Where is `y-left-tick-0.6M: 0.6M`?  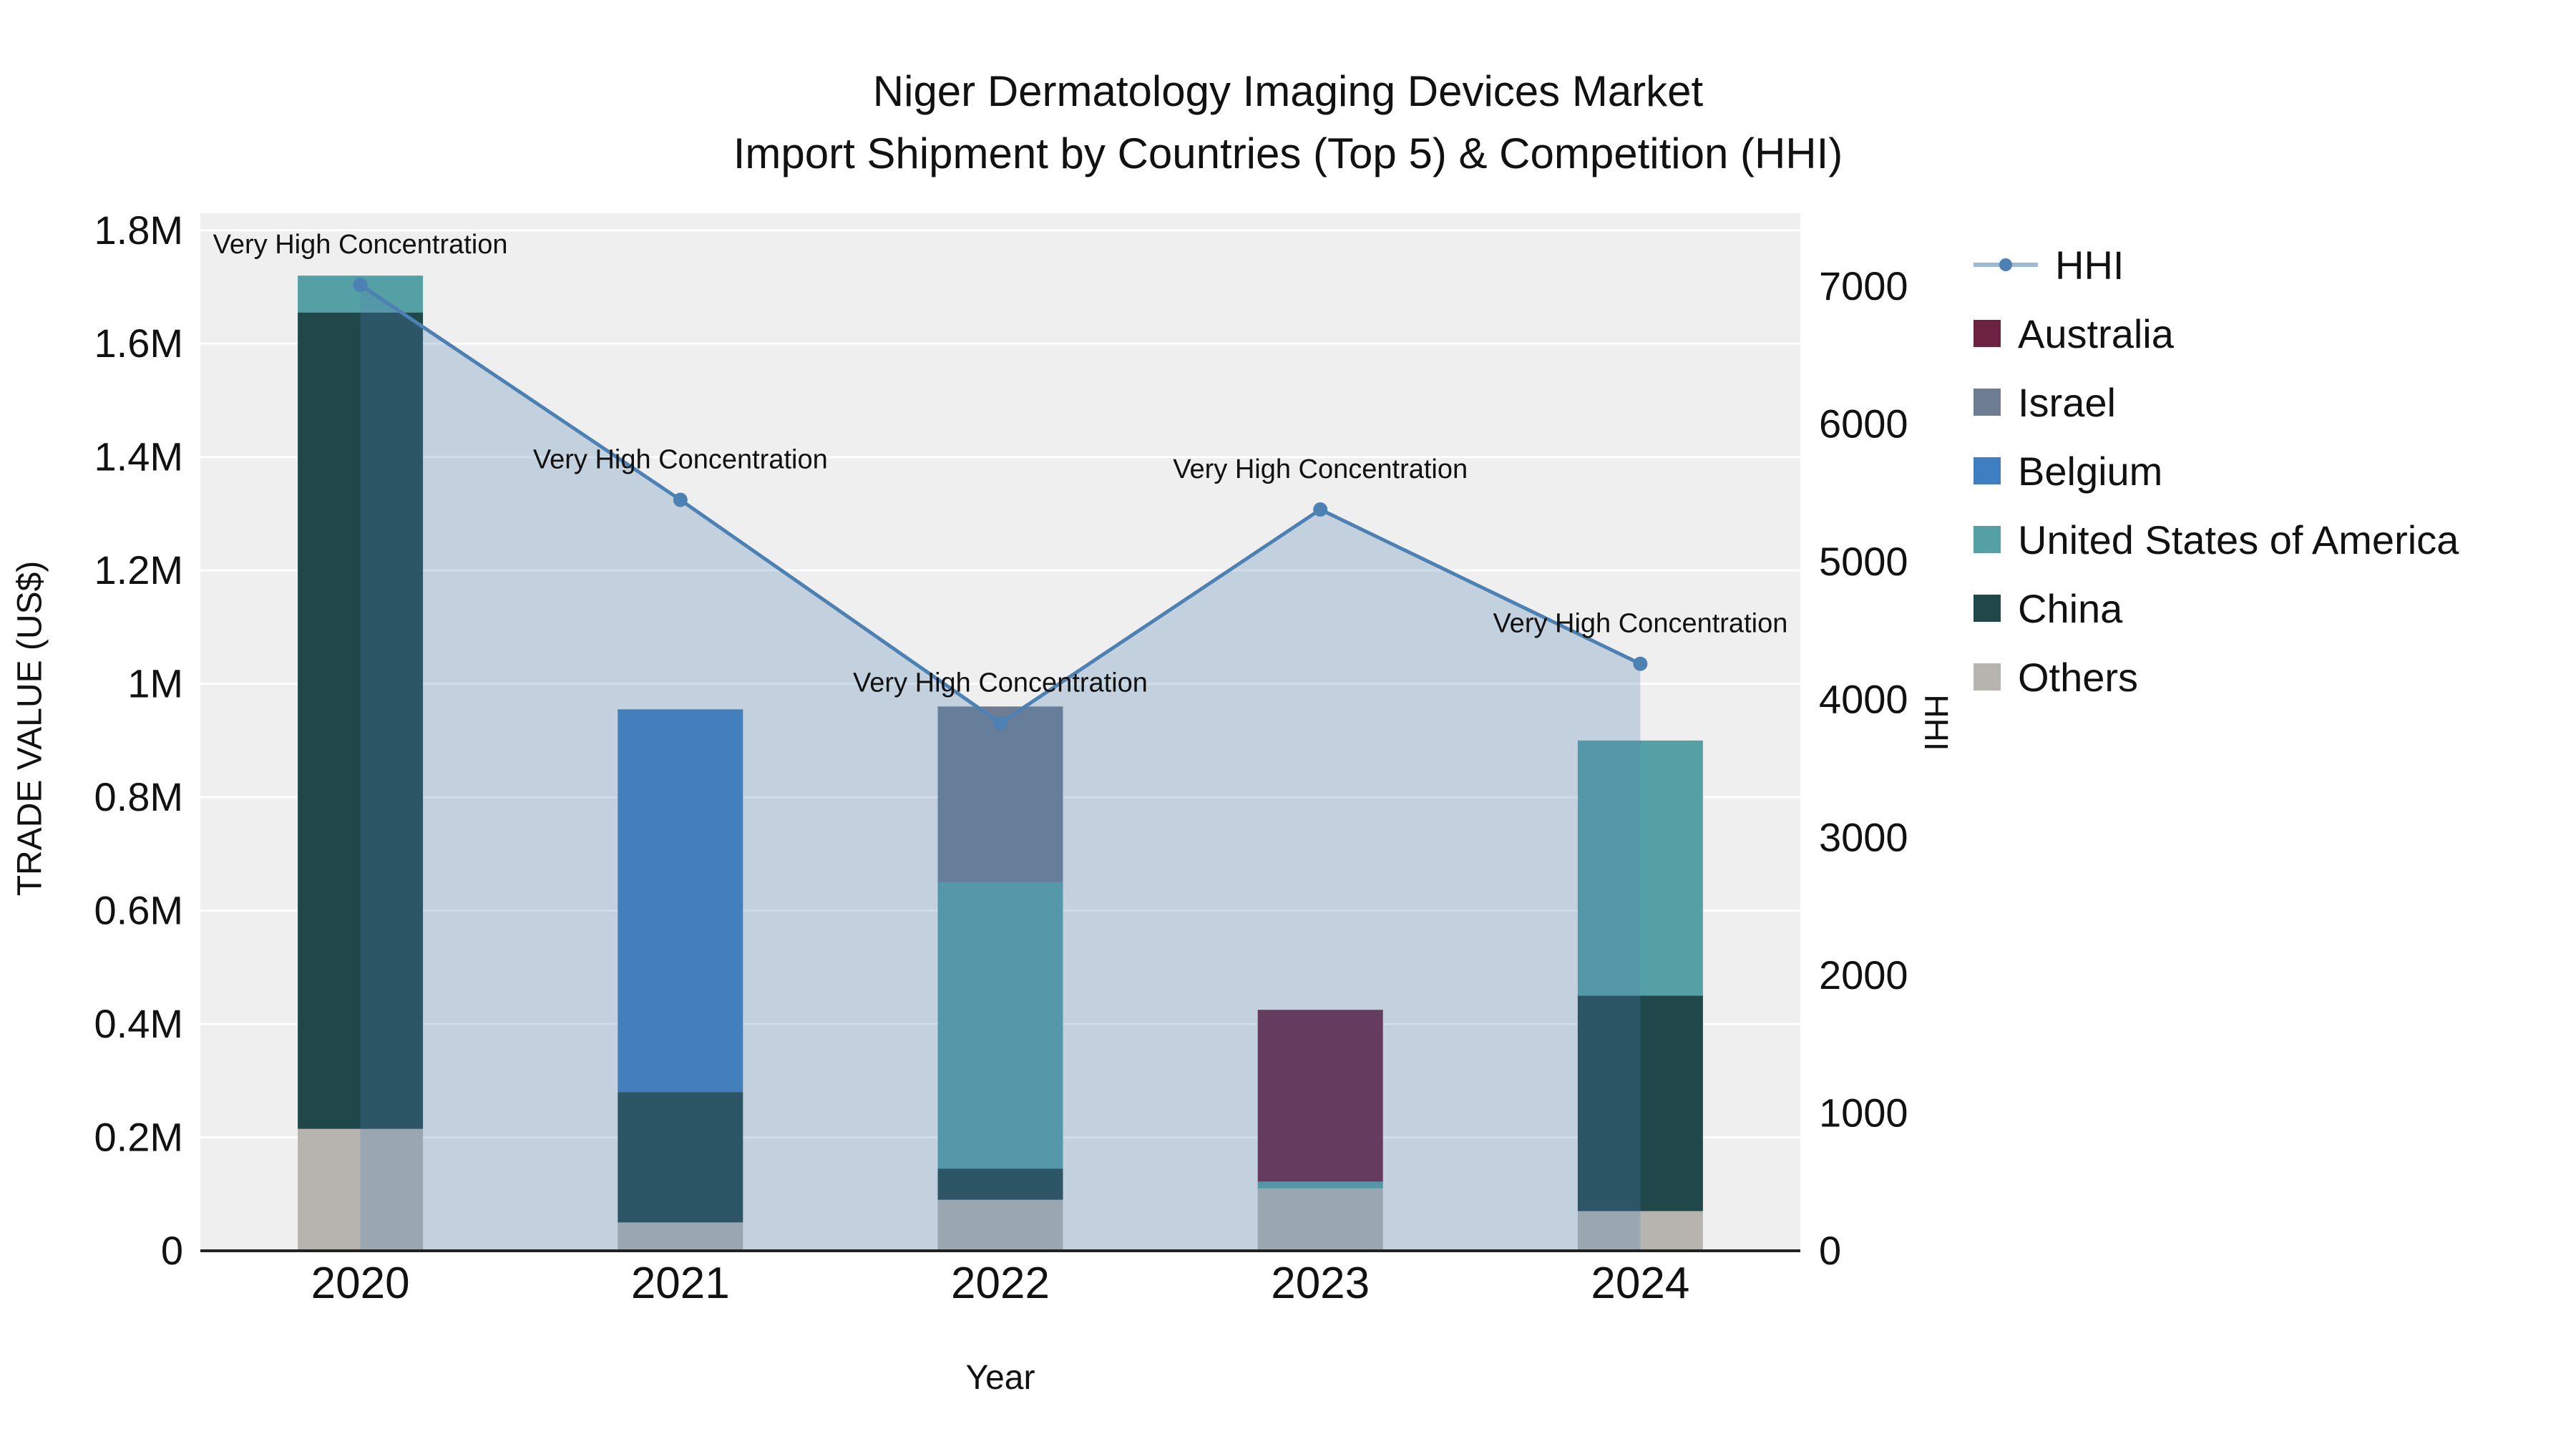
y-left-tick-0.6M: 0.6M is located at coordinates (139, 911).